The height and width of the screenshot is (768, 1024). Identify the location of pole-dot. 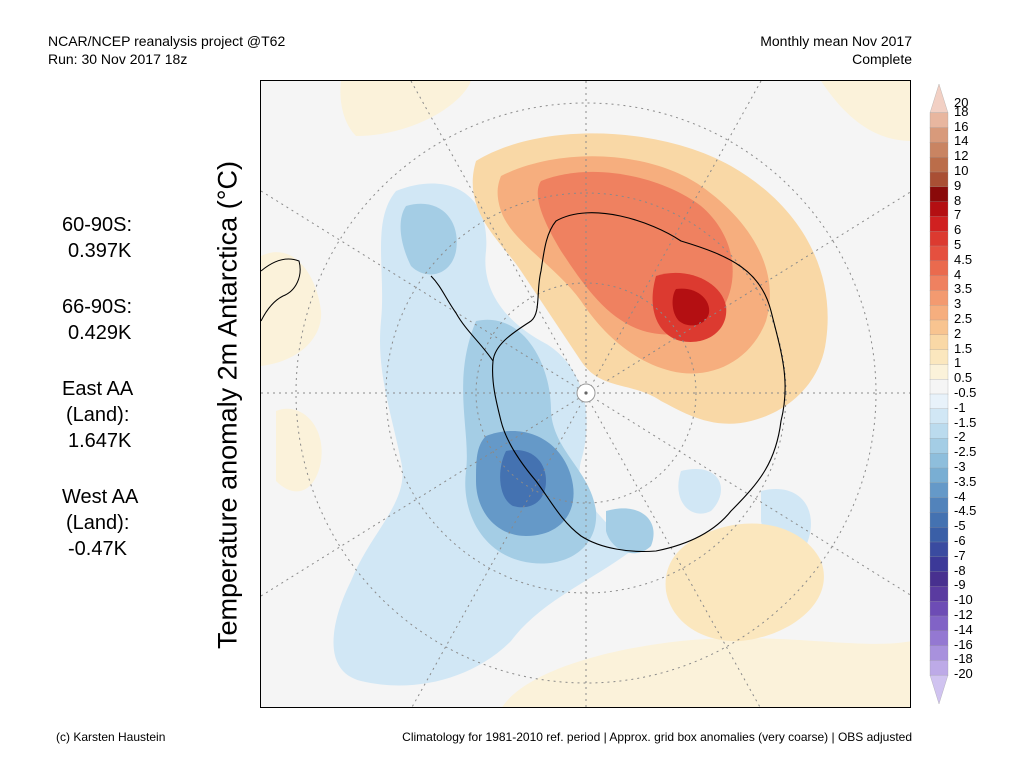
(586, 393).